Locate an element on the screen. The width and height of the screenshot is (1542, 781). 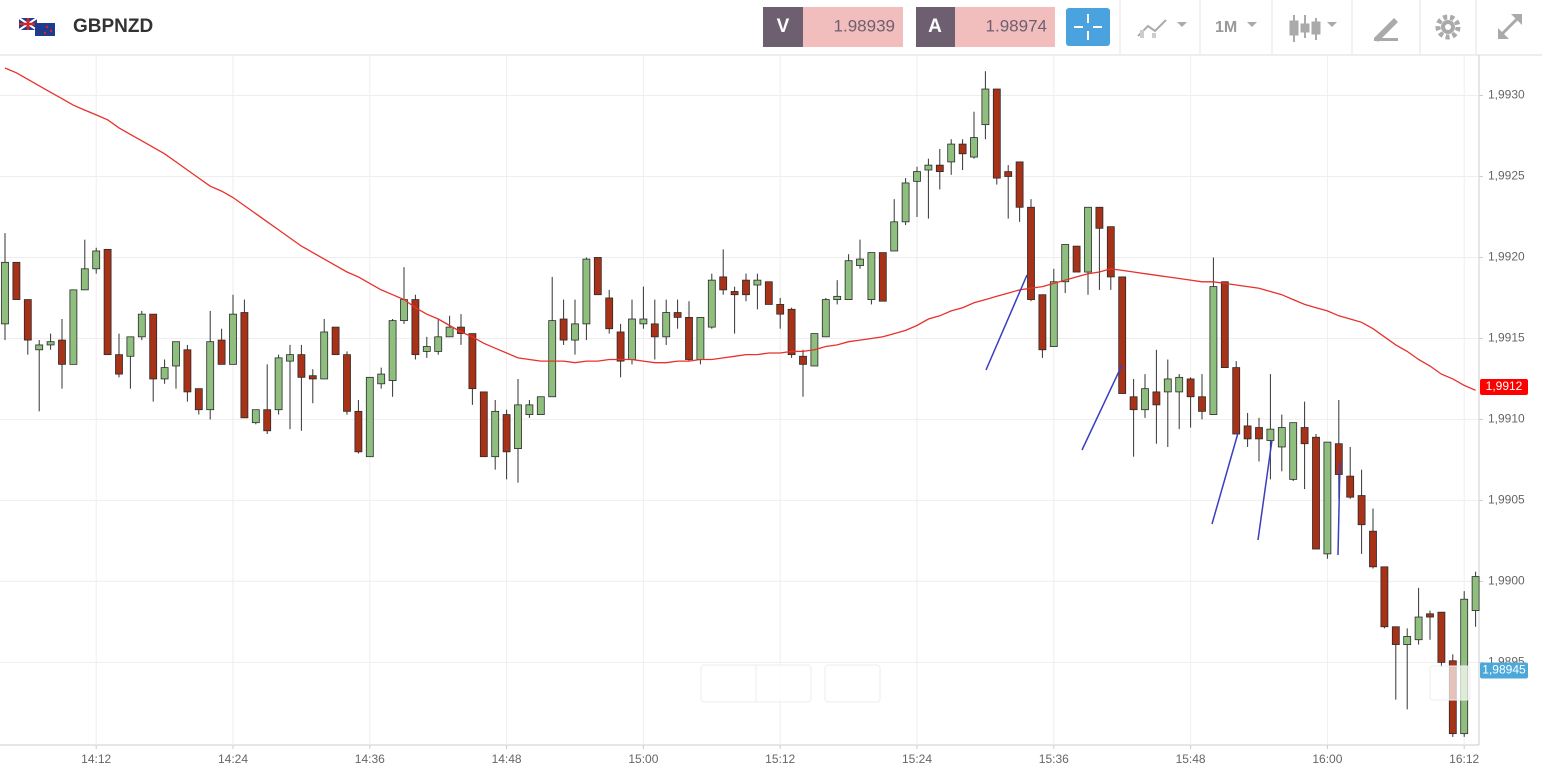
y-tick-label: 1,9925 is located at coordinates (1506, 176).